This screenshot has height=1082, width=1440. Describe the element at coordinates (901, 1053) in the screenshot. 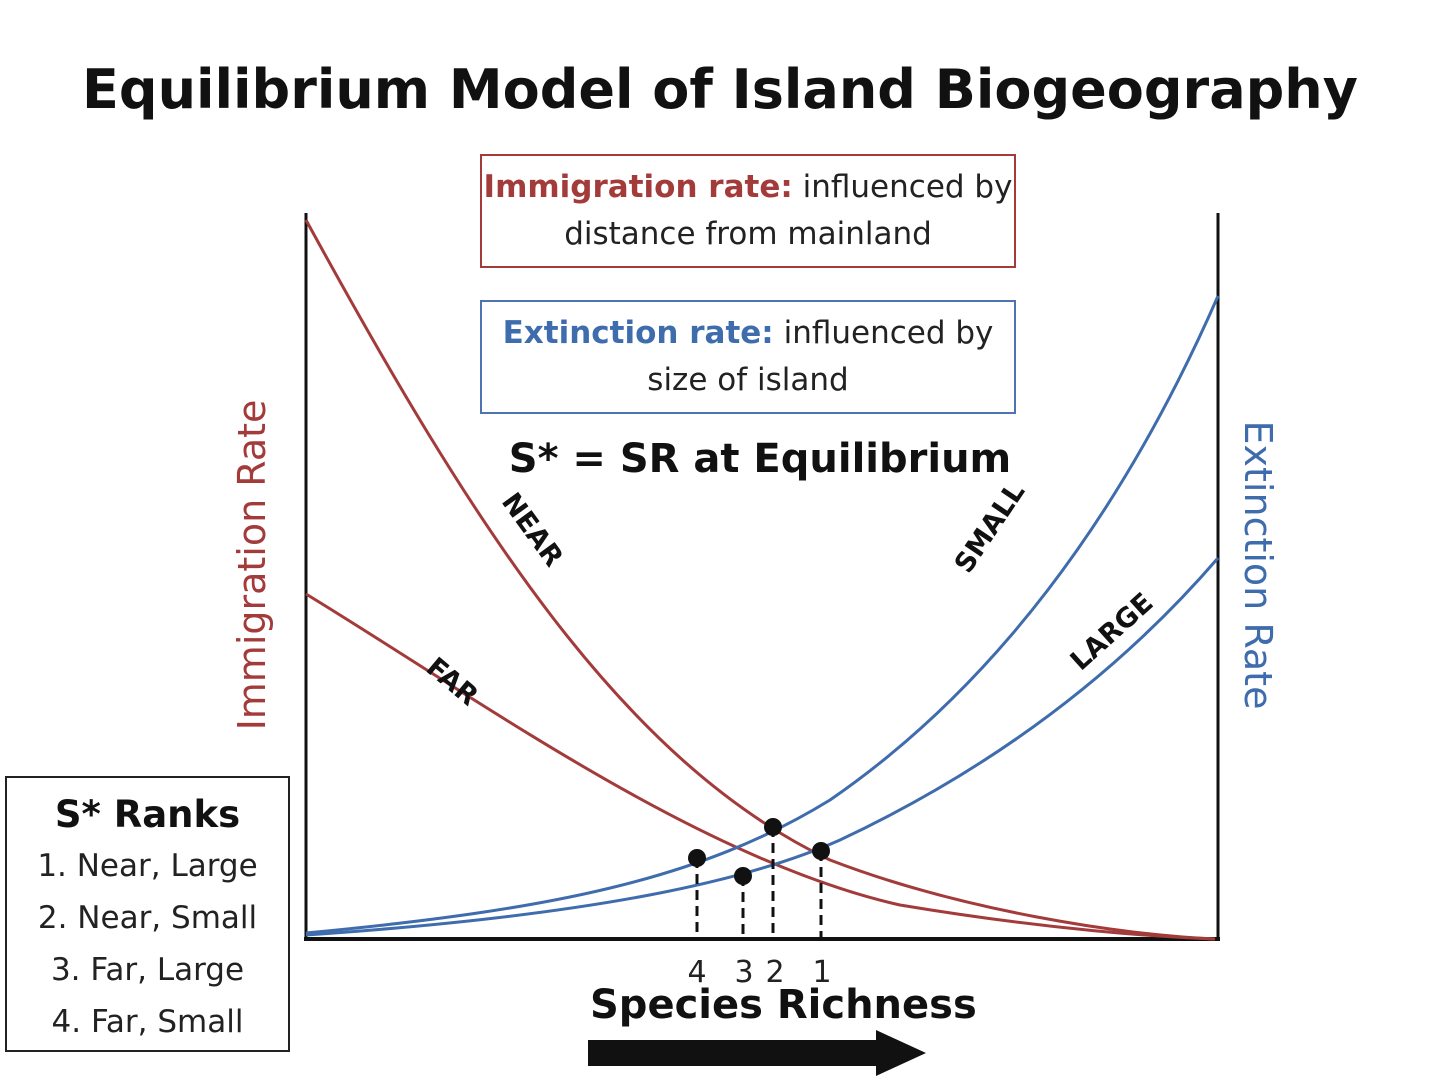

I see `x-axis-arrow-head` at that location.